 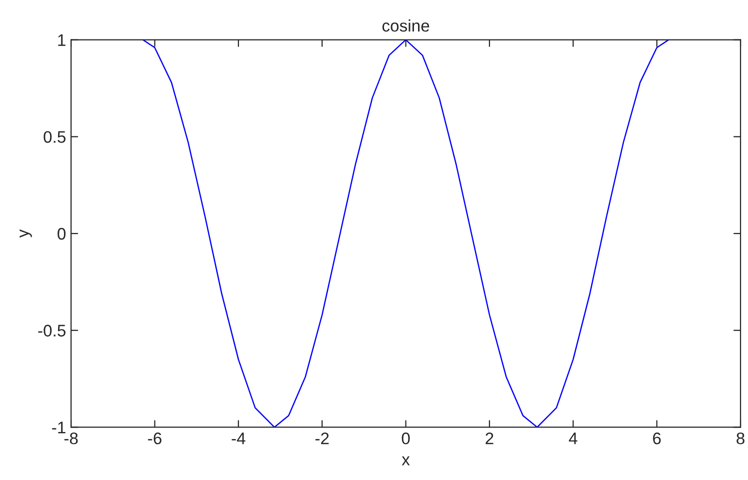 I want to click on x-tick-label: 6, so click(x=657, y=438).